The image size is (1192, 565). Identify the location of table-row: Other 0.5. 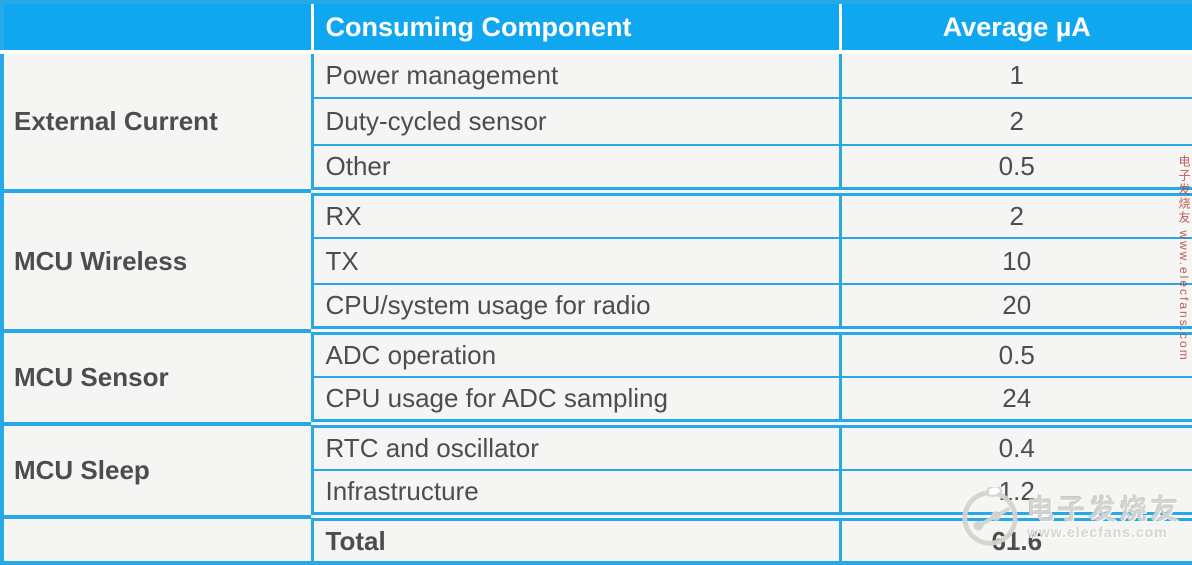
(597, 168).